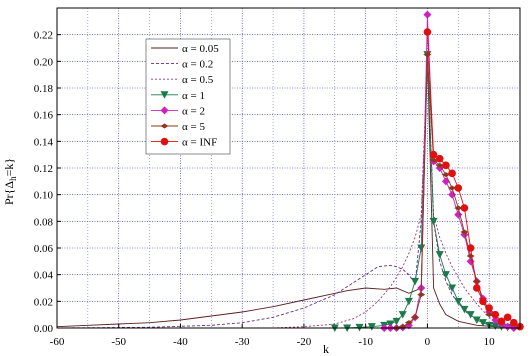 The height and width of the screenshot is (356, 530). What do you see at coordinates (44, 222) in the screenshot?
I see `y-tick-label: 0.08` at bounding box center [44, 222].